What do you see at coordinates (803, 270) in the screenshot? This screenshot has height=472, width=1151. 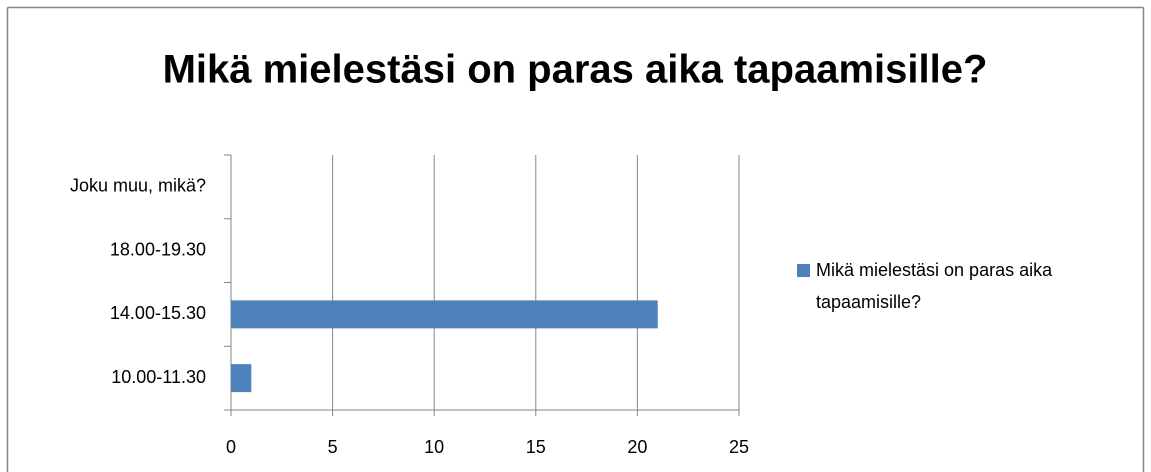 I see `legend-swatch` at bounding box center [803, 270].